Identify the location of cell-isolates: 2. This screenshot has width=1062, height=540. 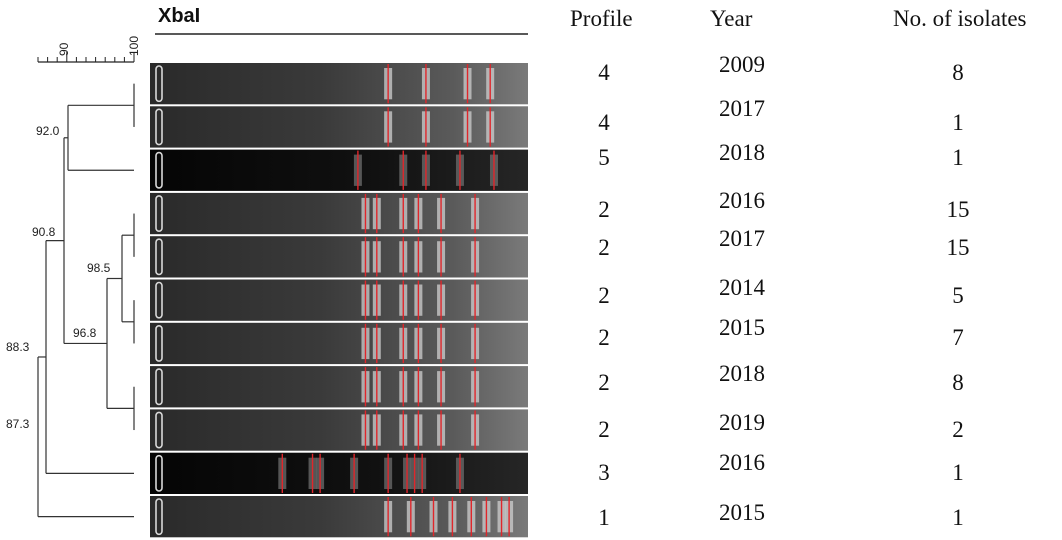
(958, 429).